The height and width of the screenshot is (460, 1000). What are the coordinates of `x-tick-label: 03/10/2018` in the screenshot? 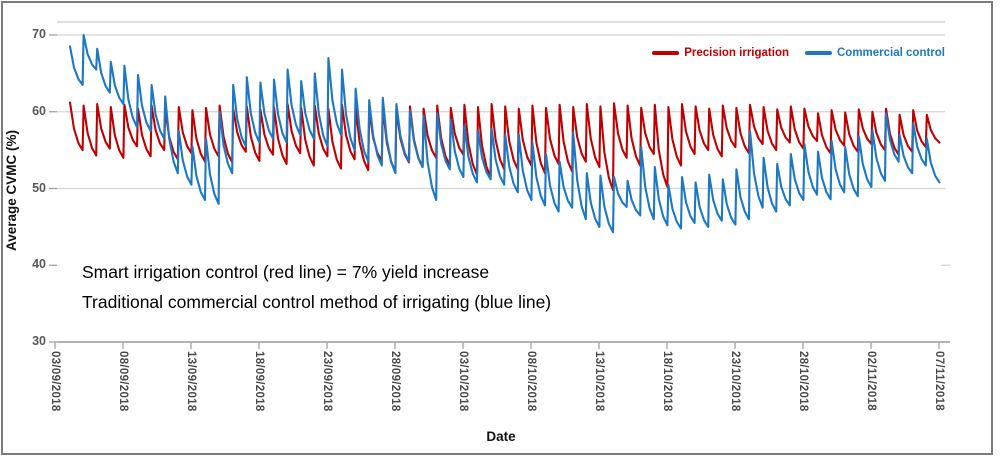 It's located at (462, 381).